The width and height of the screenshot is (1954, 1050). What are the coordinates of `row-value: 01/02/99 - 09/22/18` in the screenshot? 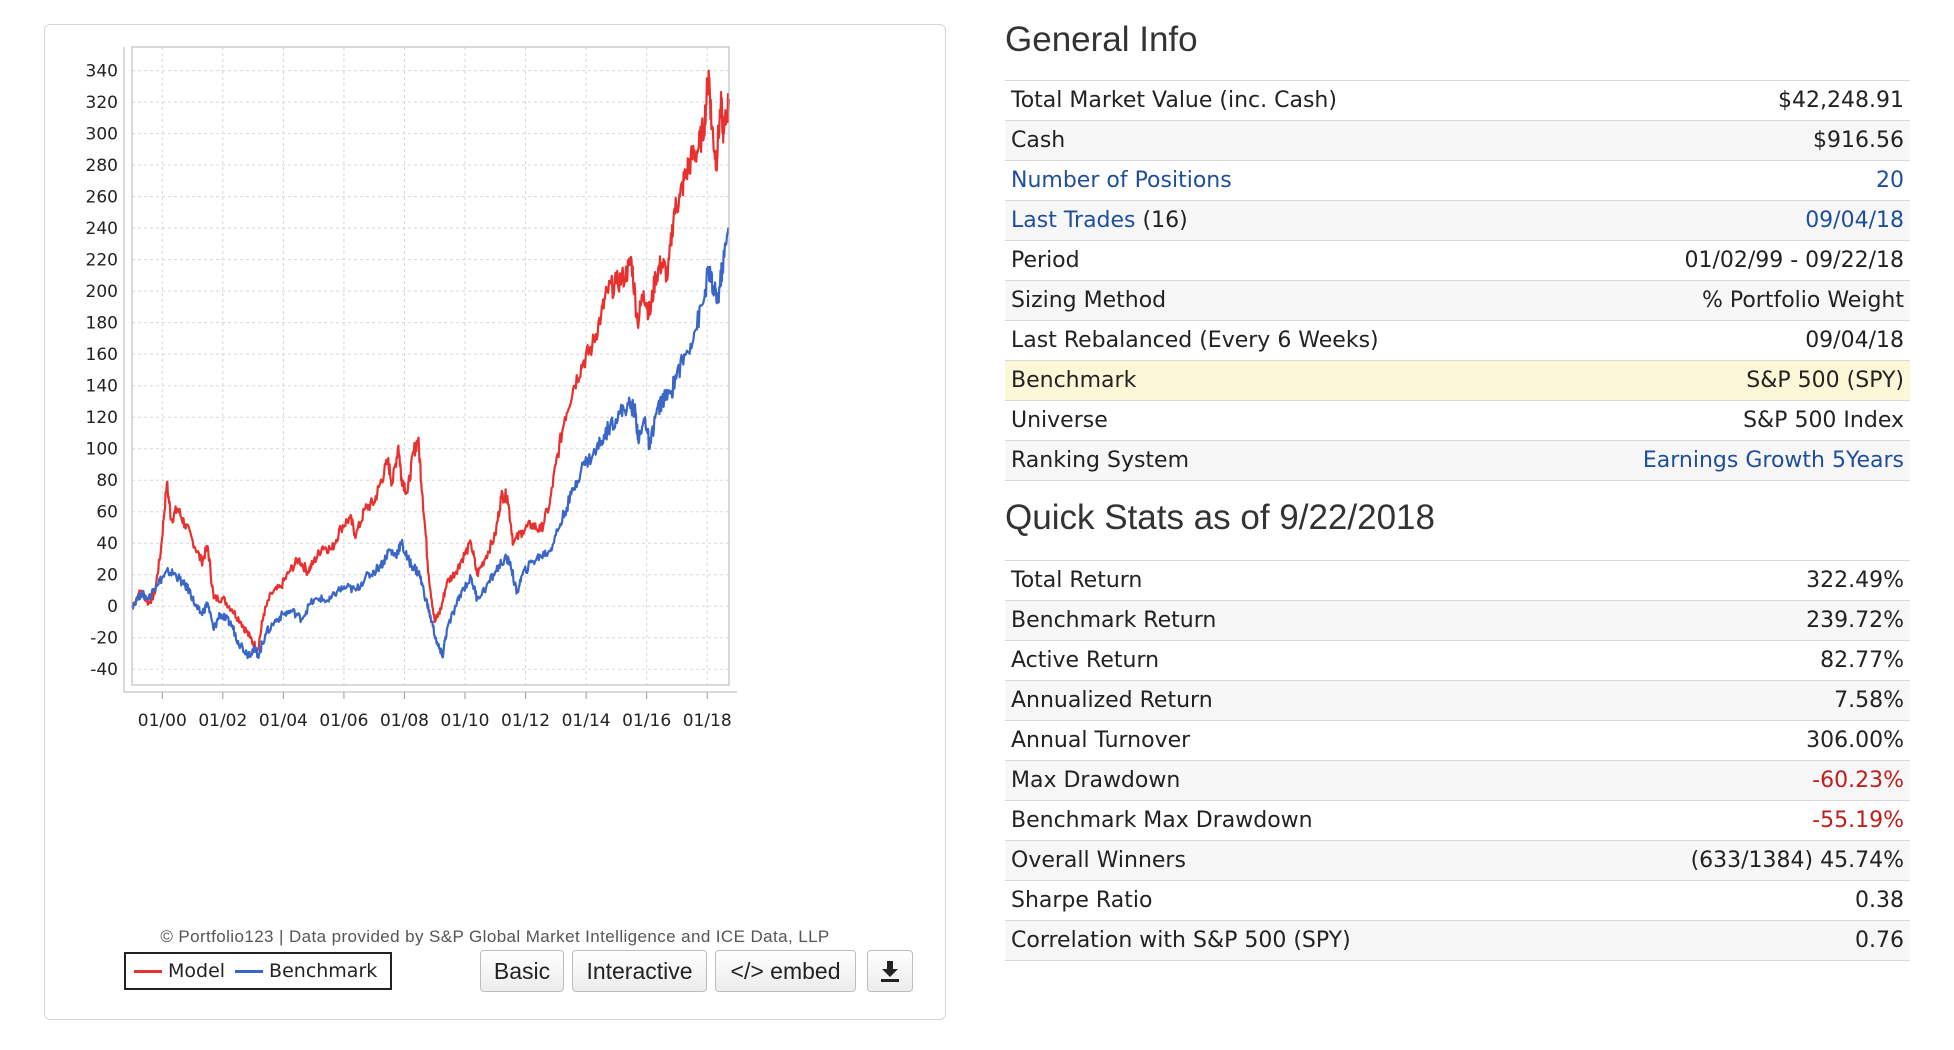 It's located at (1720, 260).